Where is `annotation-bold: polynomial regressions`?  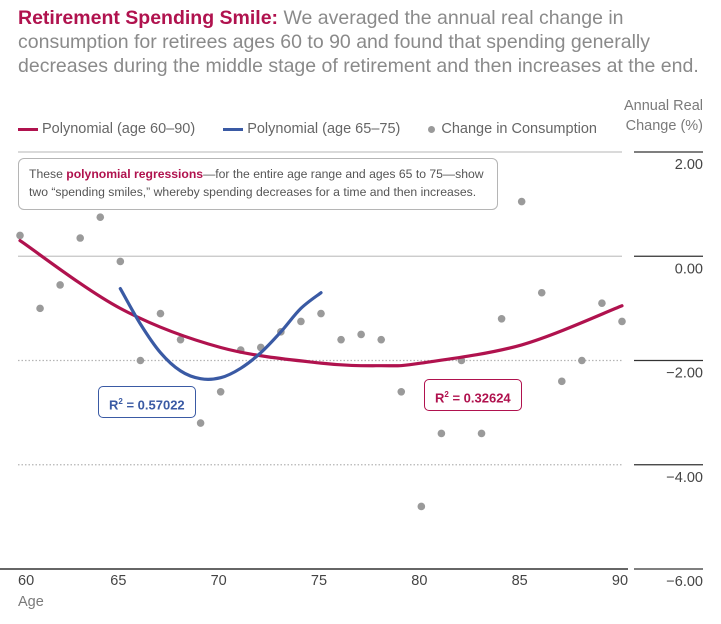
annotation-bold: polynomial regressions is located at coordinates (135, 174).